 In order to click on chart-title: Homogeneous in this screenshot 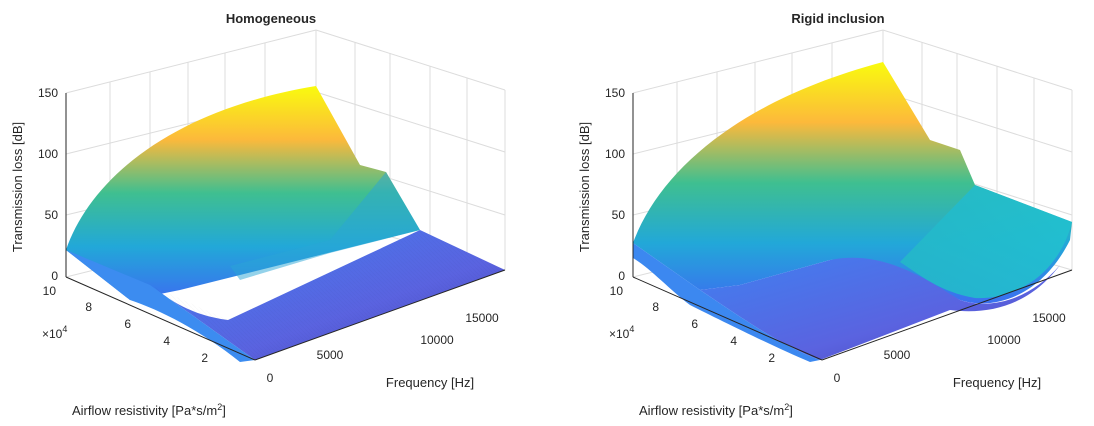, I will do `click(271, 18)`.